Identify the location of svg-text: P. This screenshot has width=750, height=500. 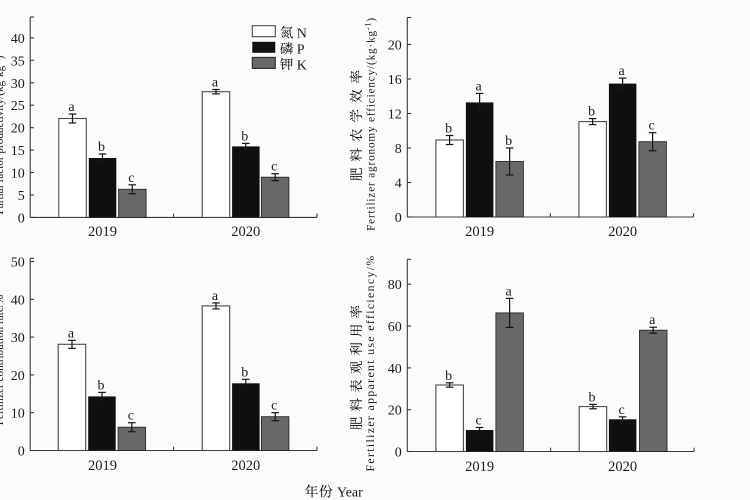
(301, 50).